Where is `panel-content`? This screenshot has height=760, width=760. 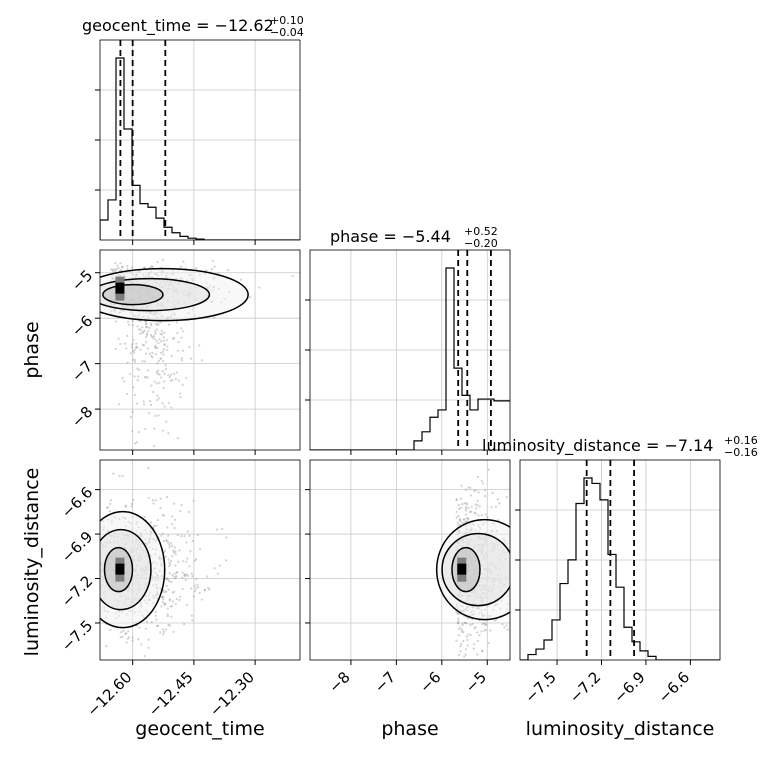
panel-content is located at coordinates (410, 350).